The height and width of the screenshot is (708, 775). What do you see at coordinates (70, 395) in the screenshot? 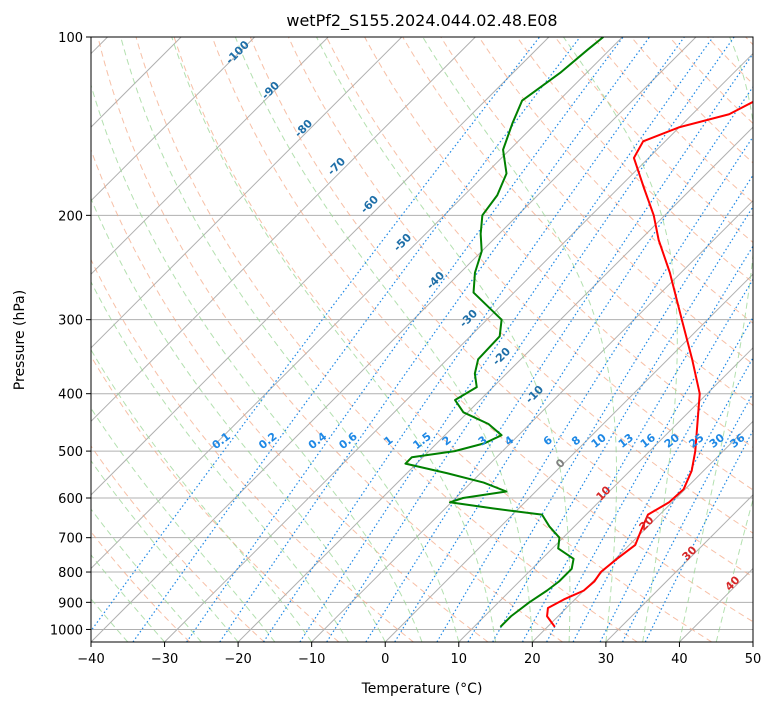
I see `y-tick-label: 400` at bounding box center [70, 395].